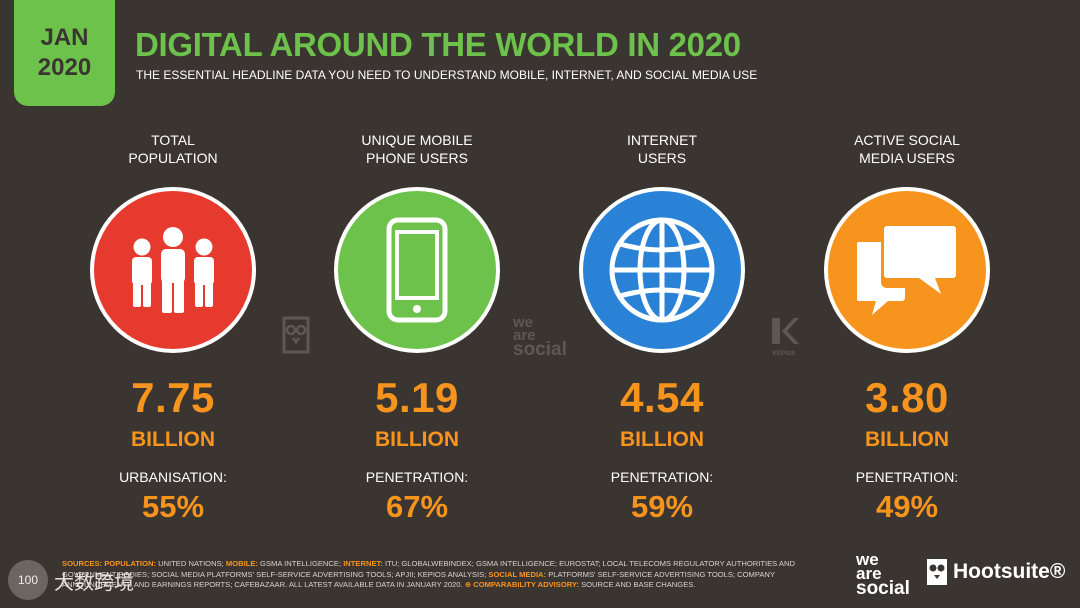 This screenshot has width=1080, height=608. I want to click on social-circle, so click(907, 270).